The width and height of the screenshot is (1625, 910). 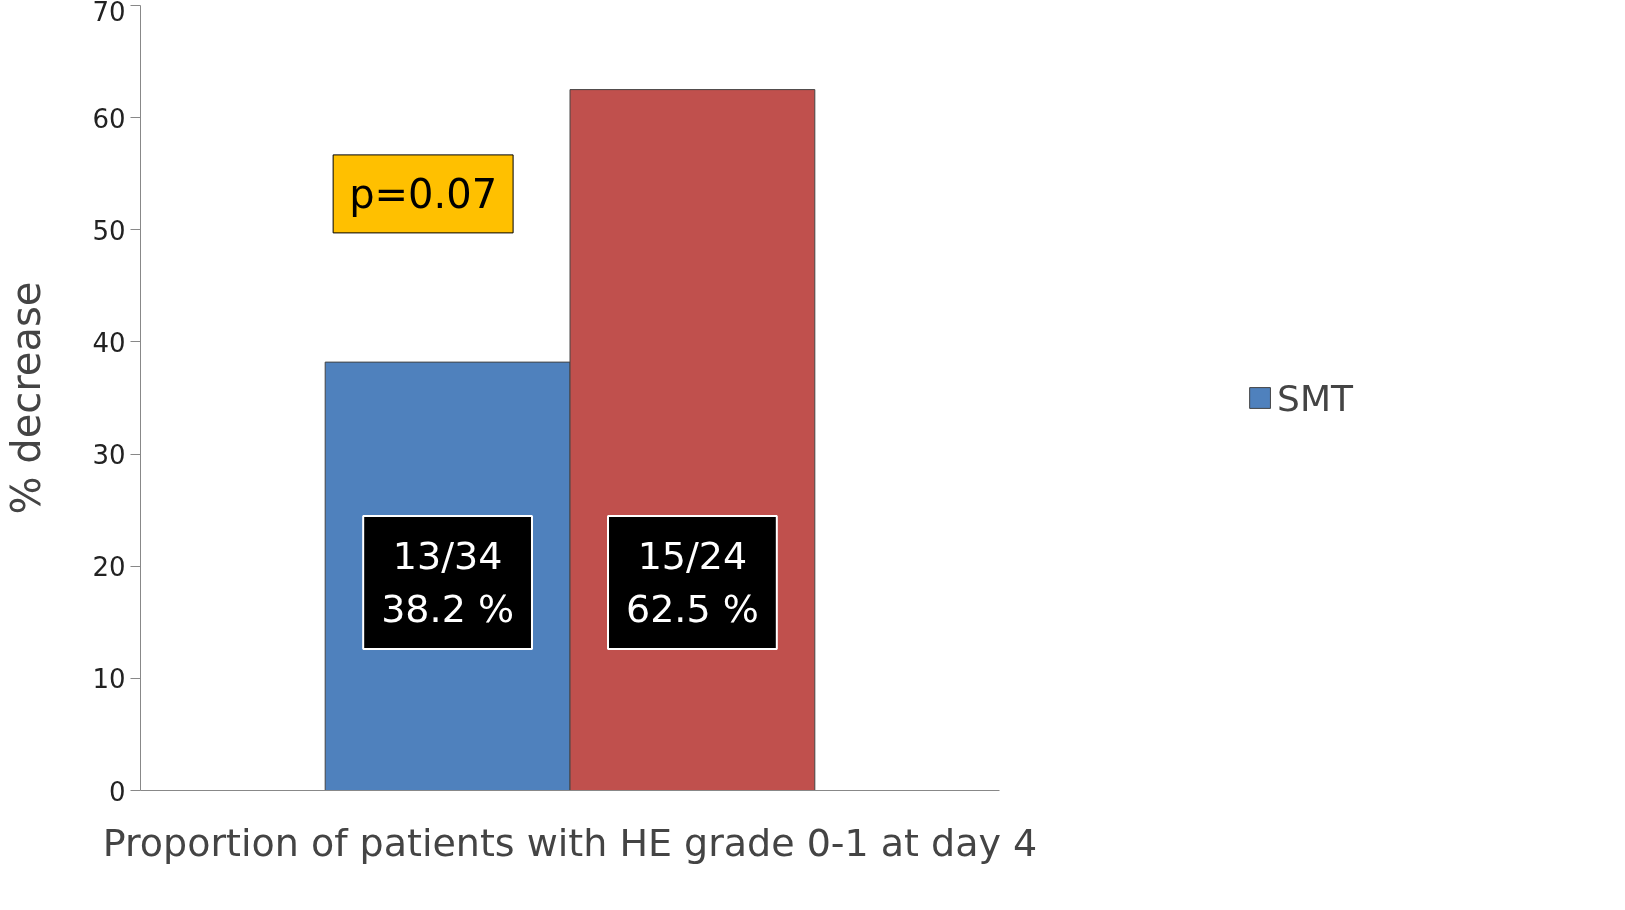 I want to click on y-tick-label: 0, so click(x=117, y=791).